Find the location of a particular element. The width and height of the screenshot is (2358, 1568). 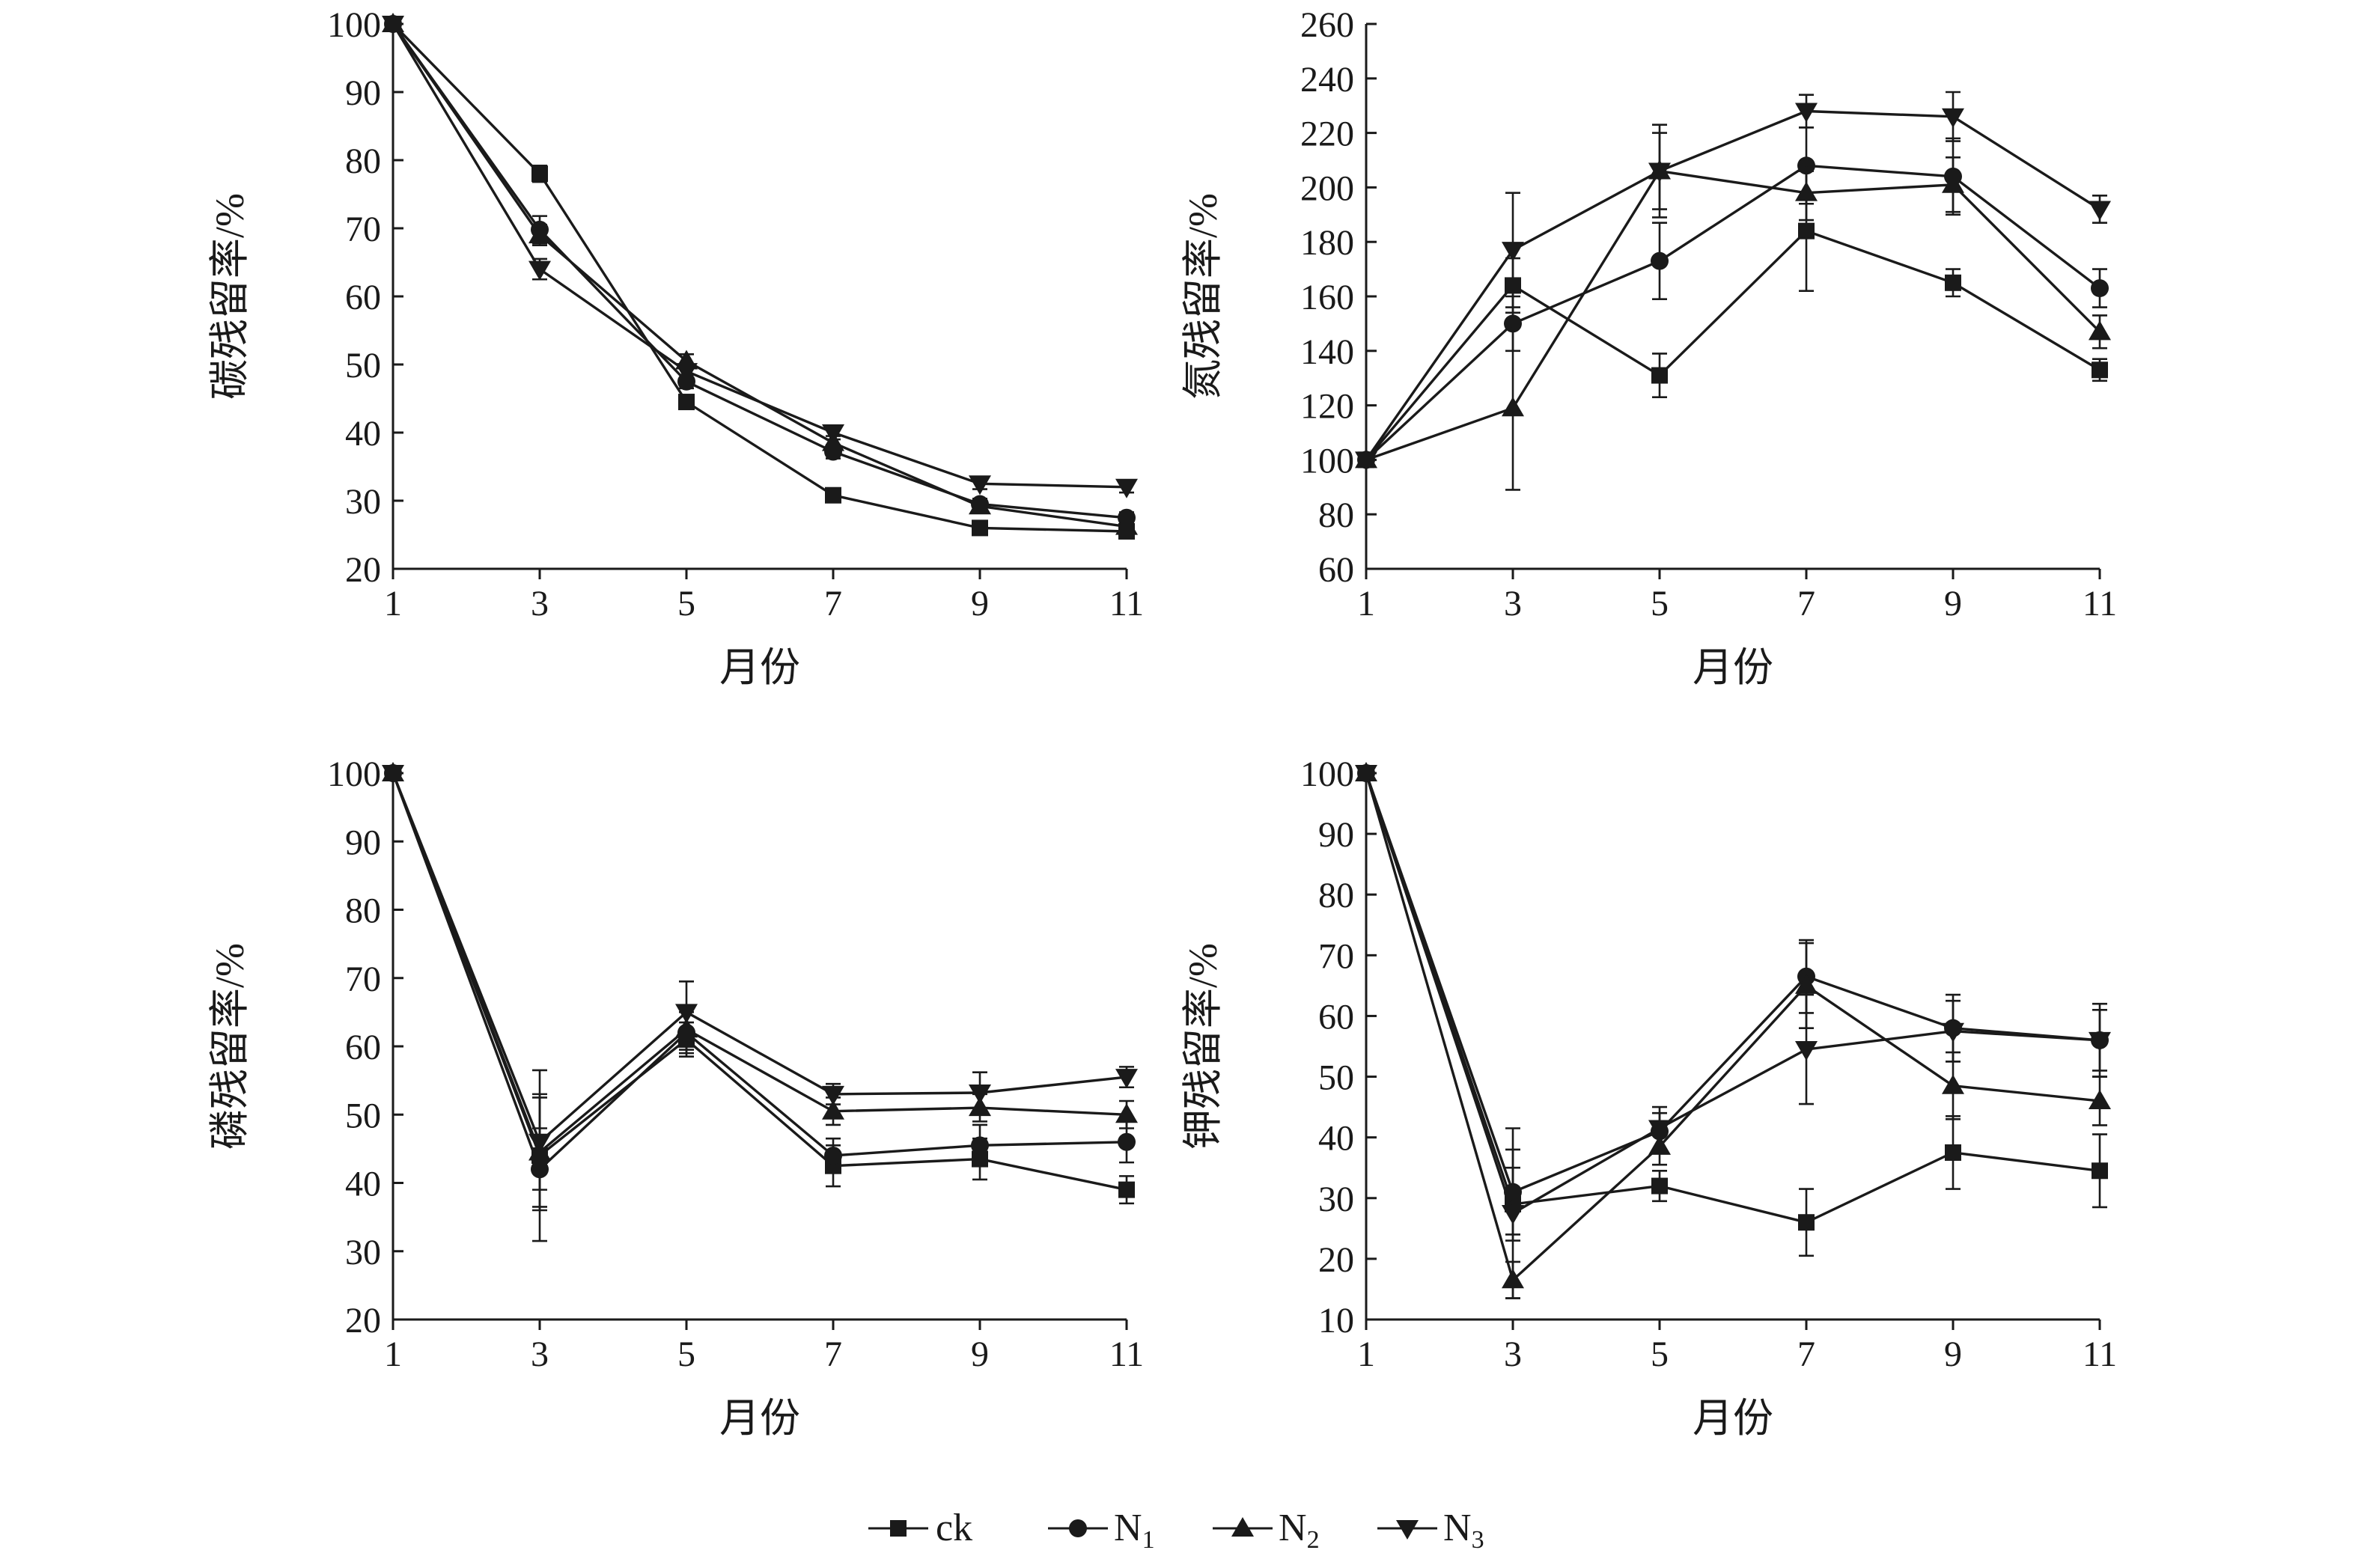

legend-item-ck: ck is located at coordinates (920, 1528).